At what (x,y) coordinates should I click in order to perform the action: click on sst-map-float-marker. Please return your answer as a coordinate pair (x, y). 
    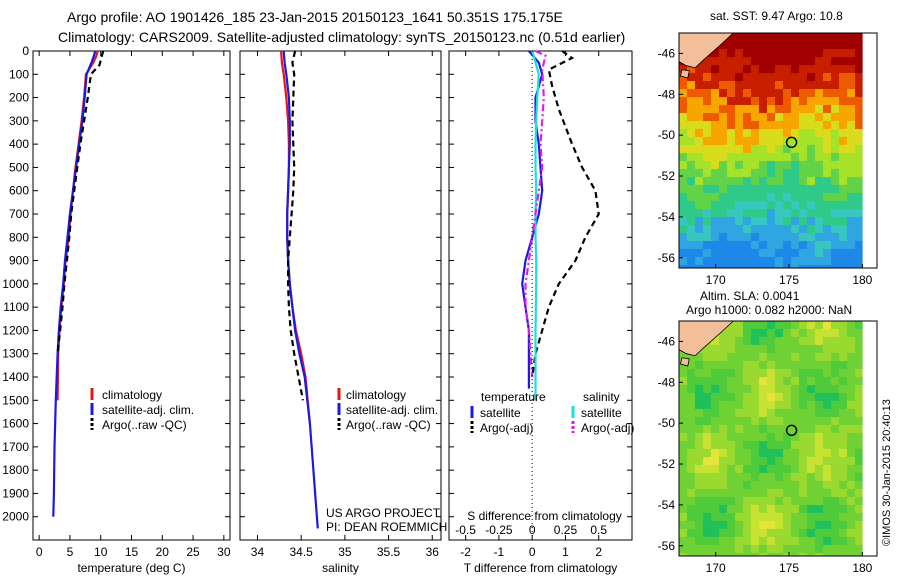
    Looking at the image, I should click on (791, 142).